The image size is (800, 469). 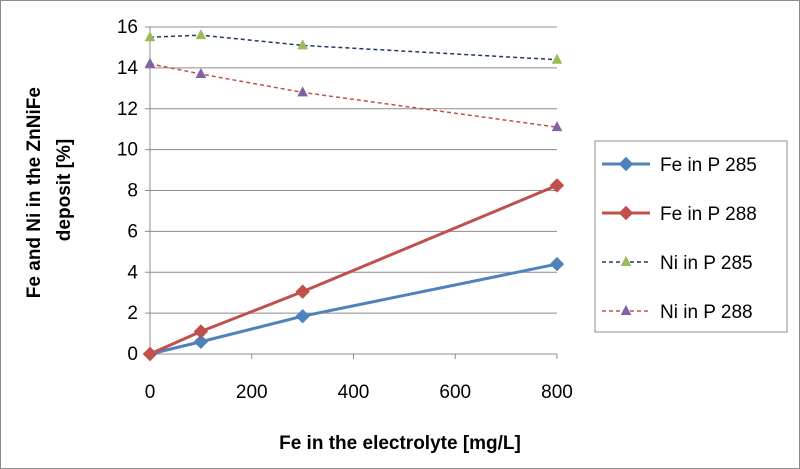 I want to click on legend-box, so click(x=691, y=236).